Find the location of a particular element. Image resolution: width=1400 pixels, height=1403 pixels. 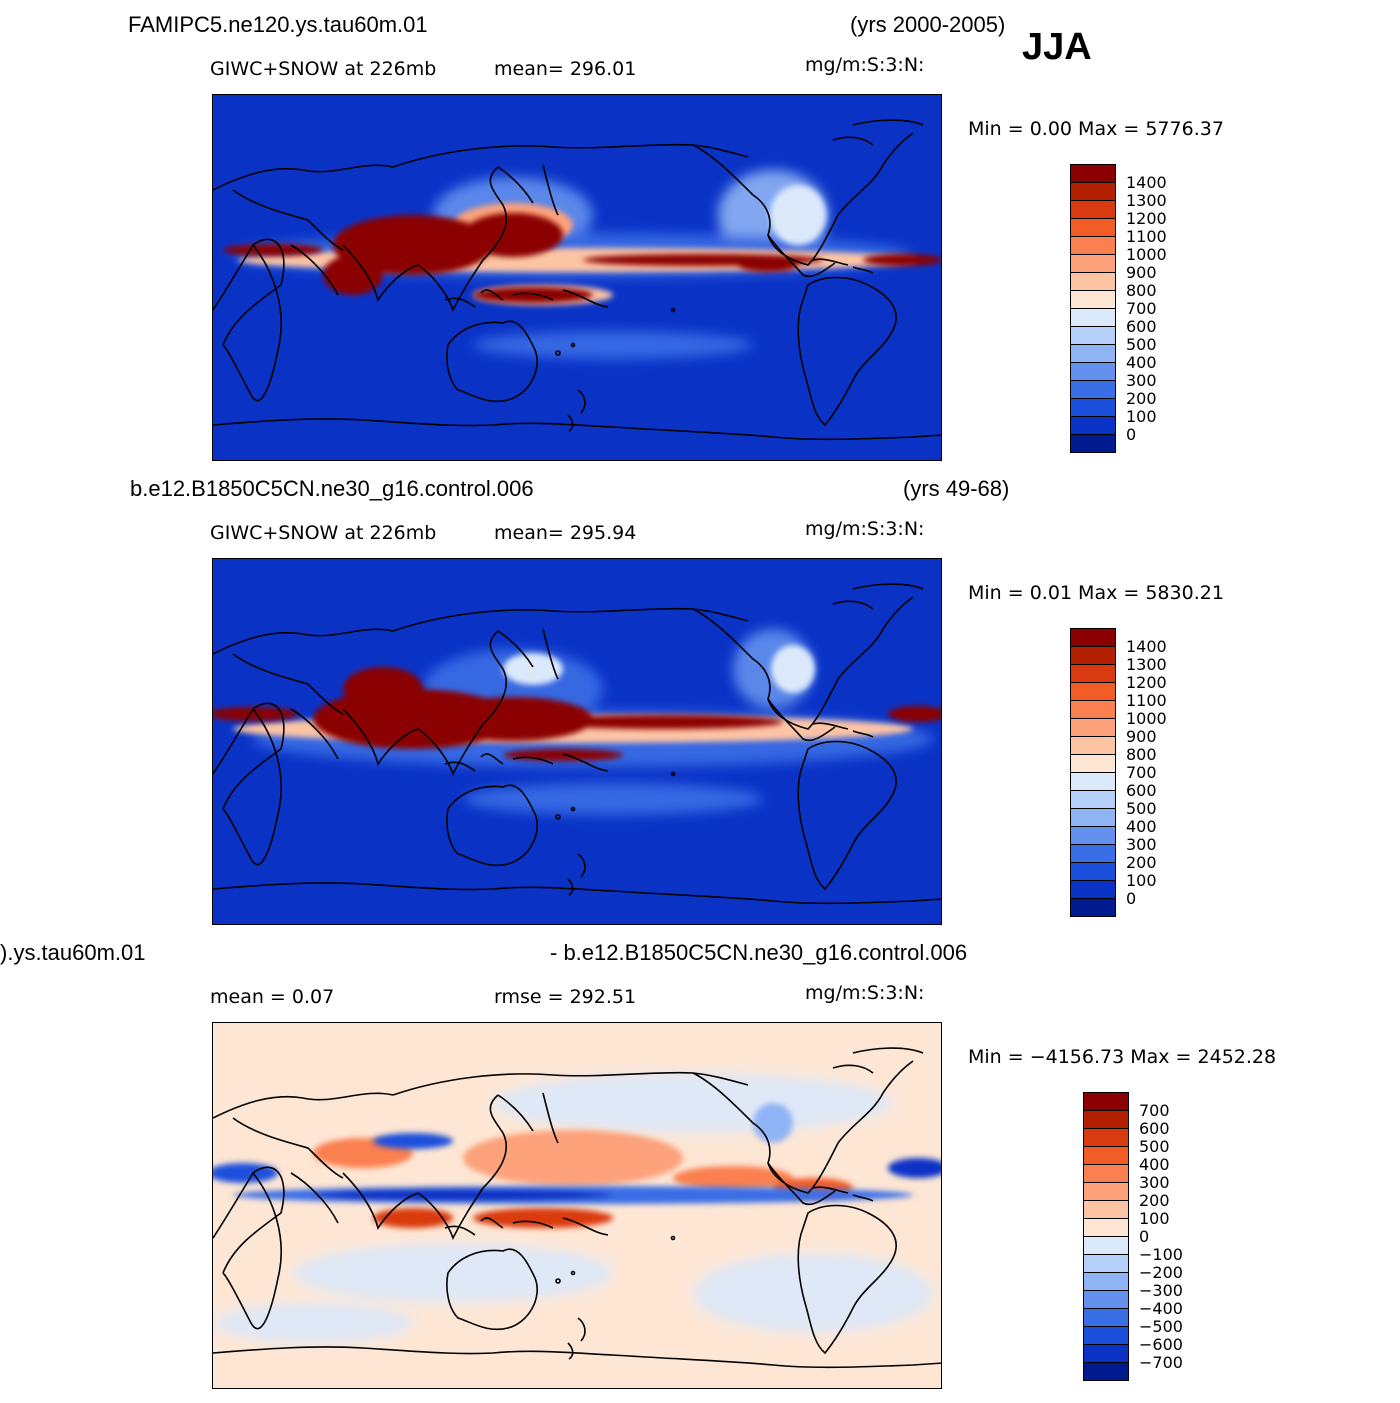

panel1-years: (yrs 2000-2005) is located at coordinates (928, 24).